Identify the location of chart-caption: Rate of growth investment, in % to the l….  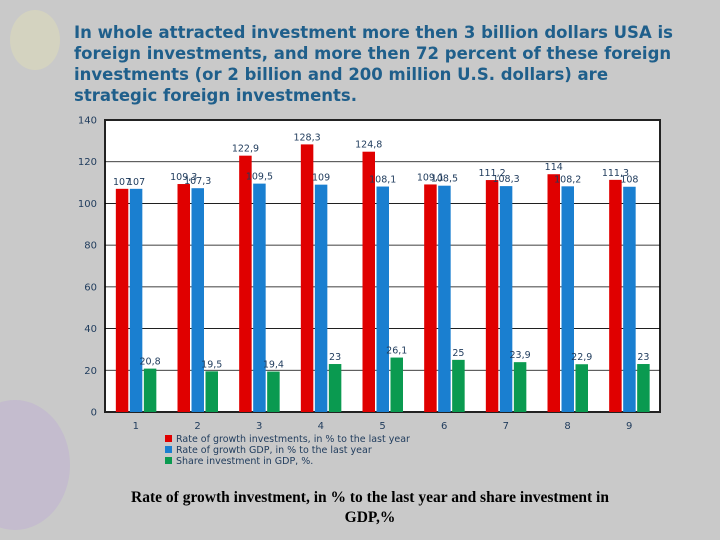
(370, 507).